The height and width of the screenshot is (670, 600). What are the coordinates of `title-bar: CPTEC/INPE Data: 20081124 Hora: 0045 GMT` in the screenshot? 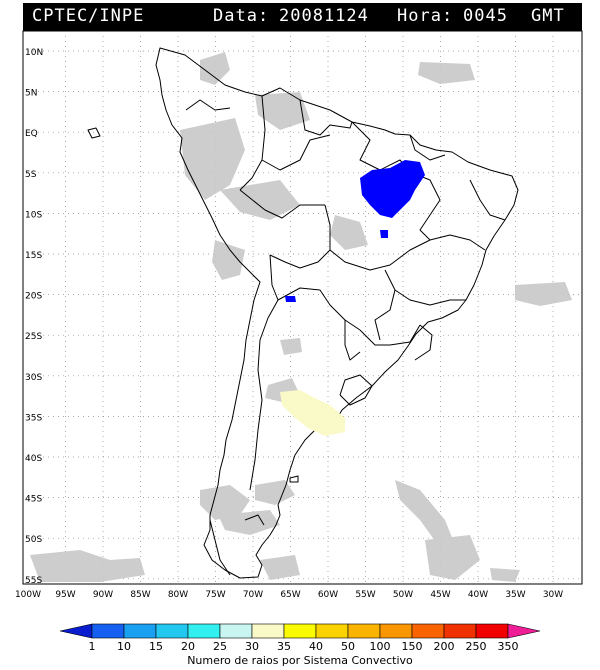 It's located at (302, 17).